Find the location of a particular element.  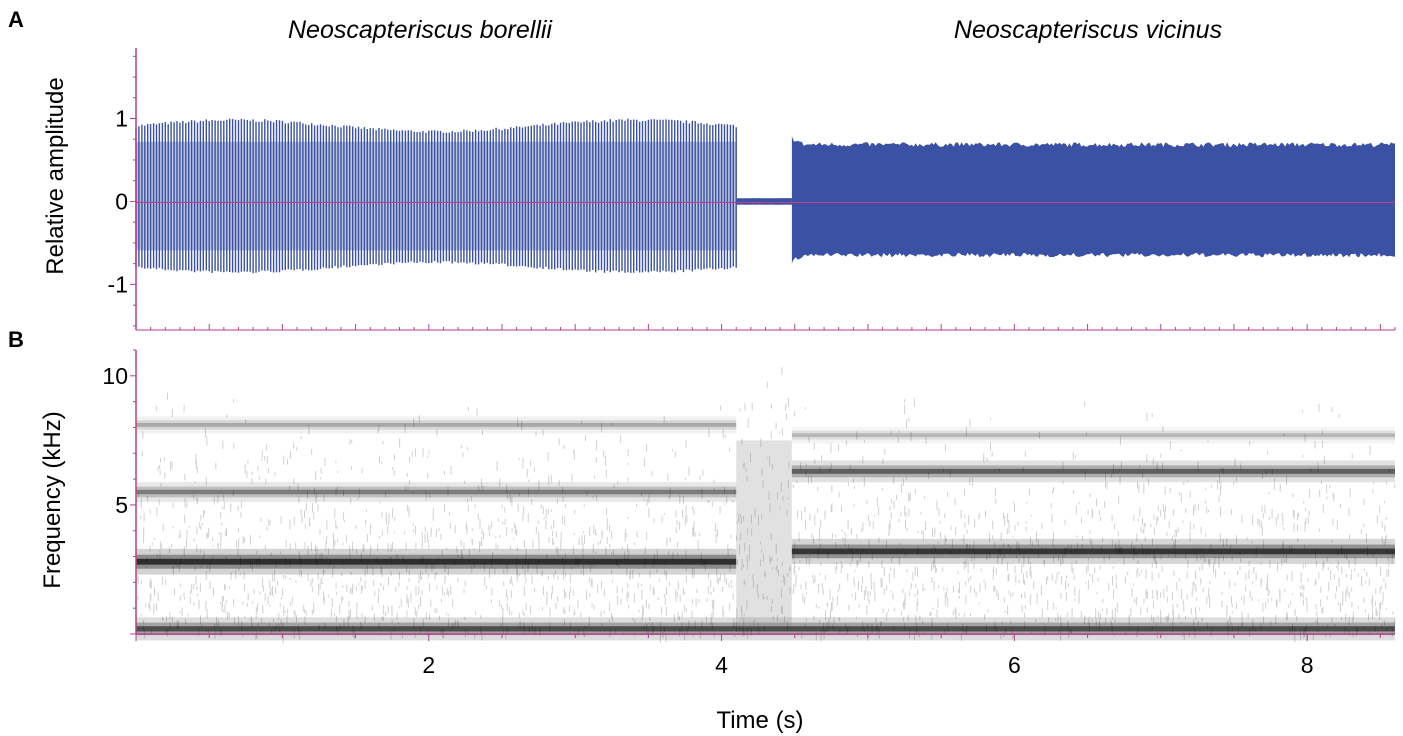

waveform-series-2-envelope is located at coordinates (1093, 200).